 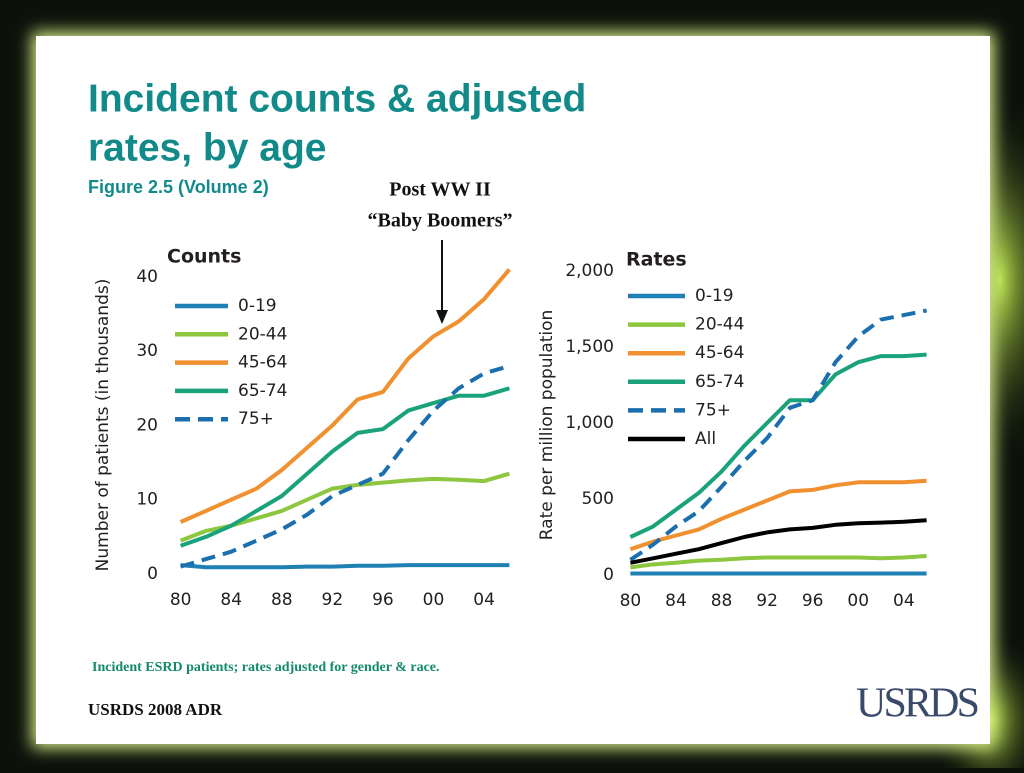 What do you see at coordinates (589, 423) in the screenshot?
I see `y-tick-label: 1,000` at bounding box center [589, 423].